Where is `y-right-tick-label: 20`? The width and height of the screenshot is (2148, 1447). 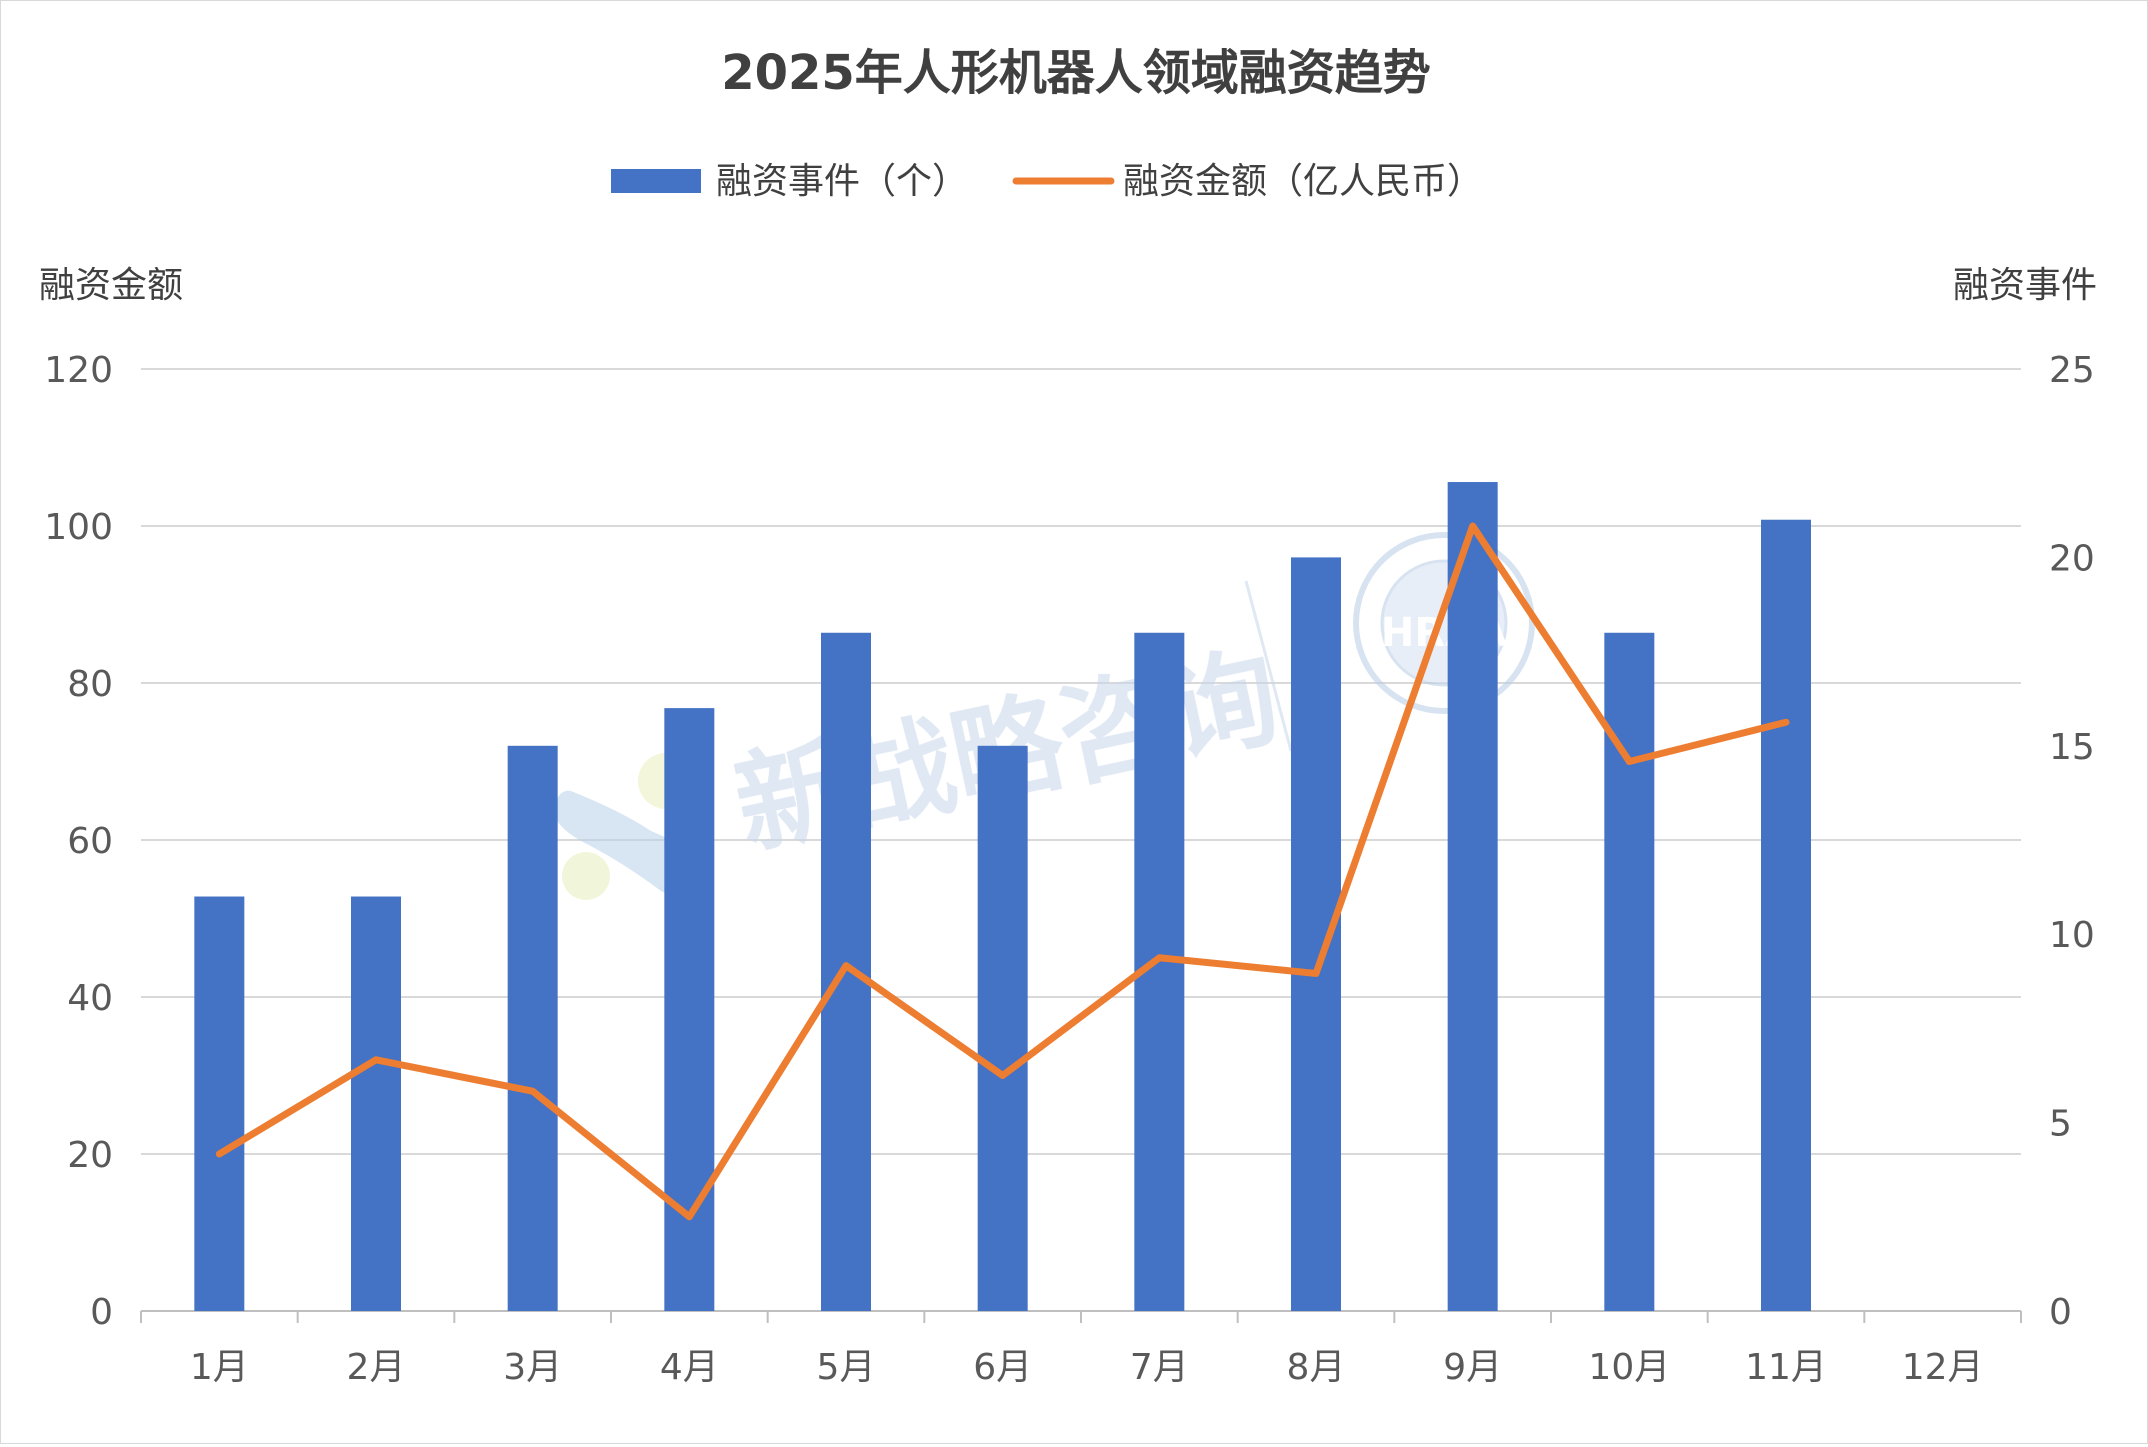
y-right-tick-label: 20 is located at coordinates (2072, 558).